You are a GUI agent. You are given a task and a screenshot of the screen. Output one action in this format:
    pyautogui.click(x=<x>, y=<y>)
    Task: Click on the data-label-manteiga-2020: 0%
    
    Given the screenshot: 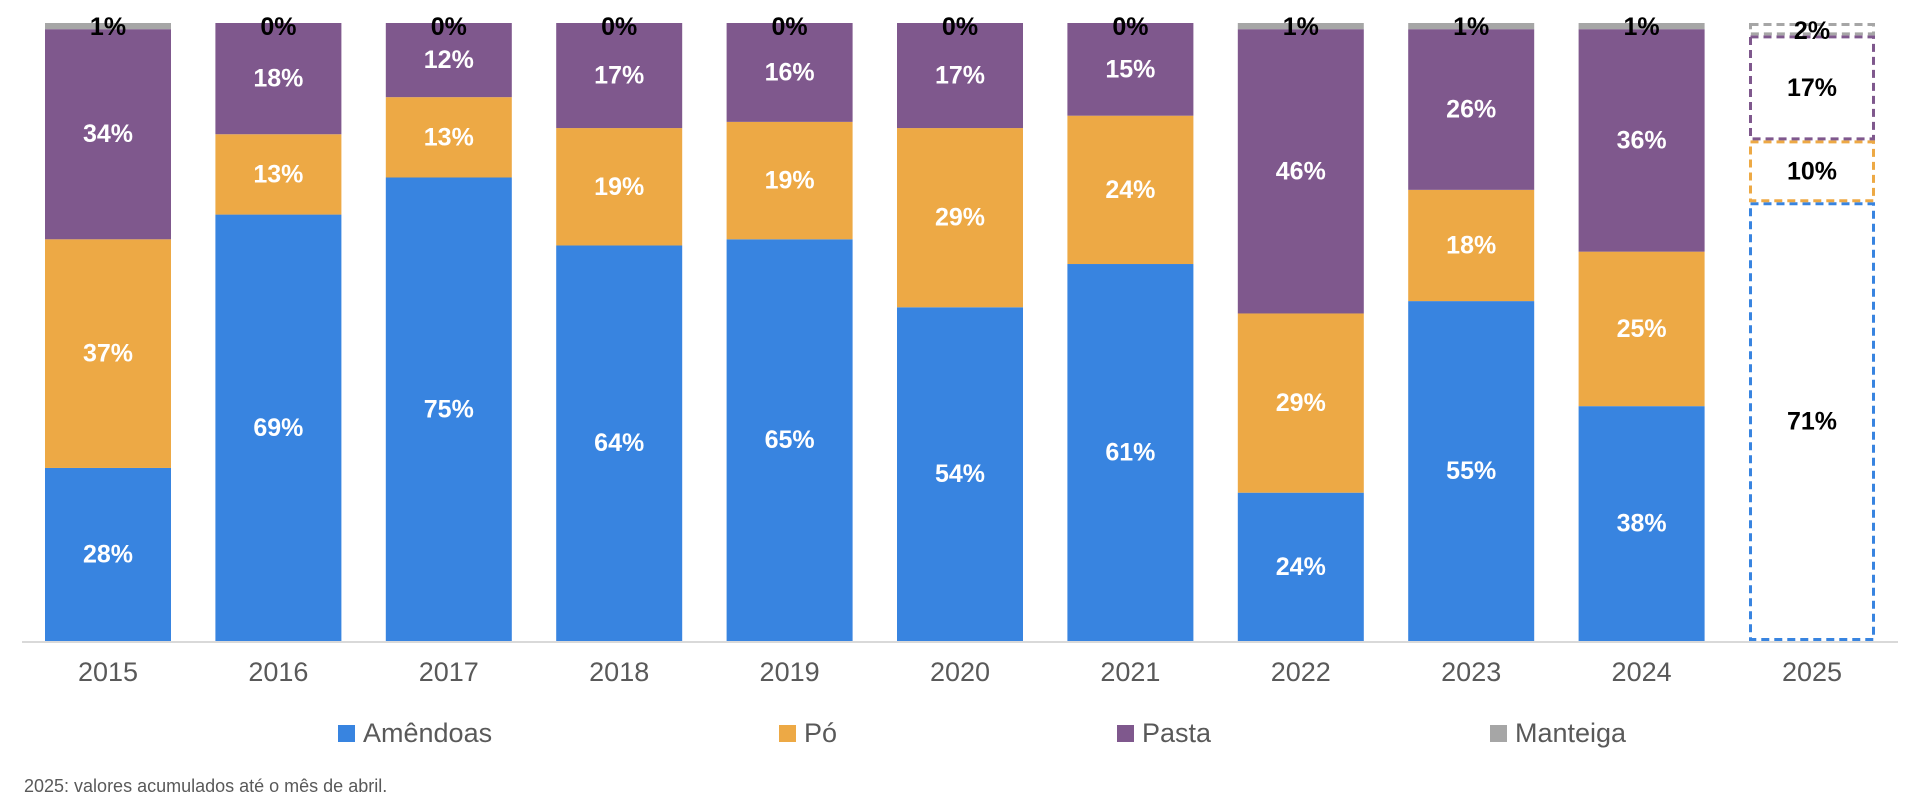 What is the action you would take?
    pyautogui.click(x=960, y=27)
    